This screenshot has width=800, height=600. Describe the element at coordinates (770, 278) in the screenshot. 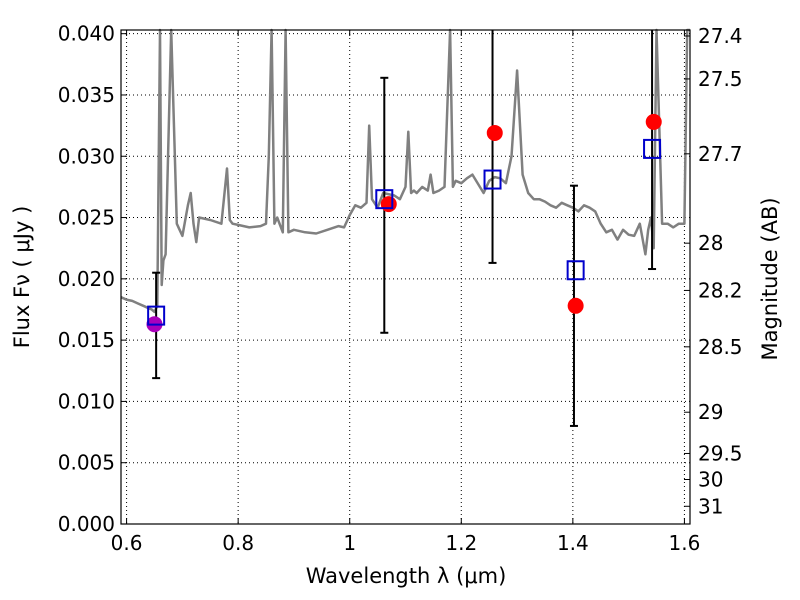

I see `right-axis-title: Magnitude (AB)` at that location.